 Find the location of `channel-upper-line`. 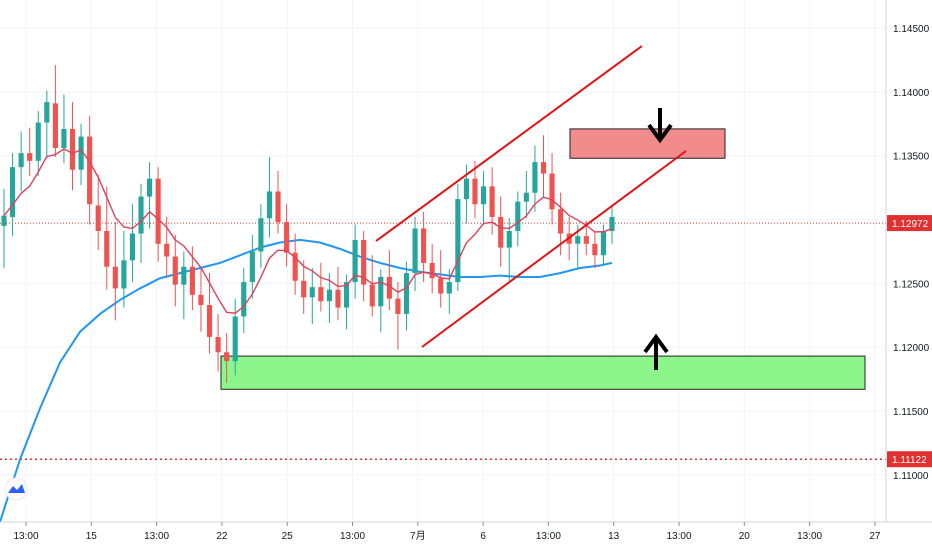

channel-upper-line is located at coordinates (509, 143).